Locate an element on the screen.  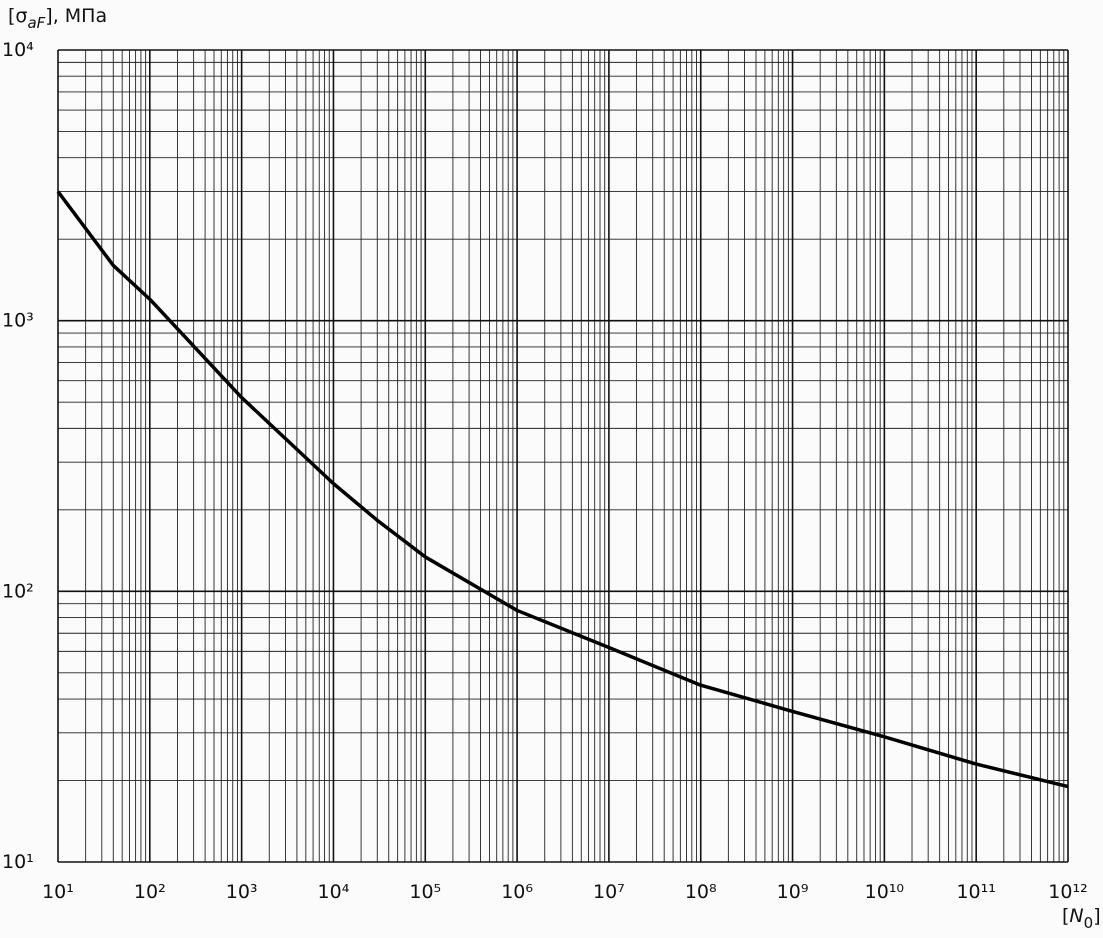
x-tick-label: 10¹² is located at coordinates (1067, 892).